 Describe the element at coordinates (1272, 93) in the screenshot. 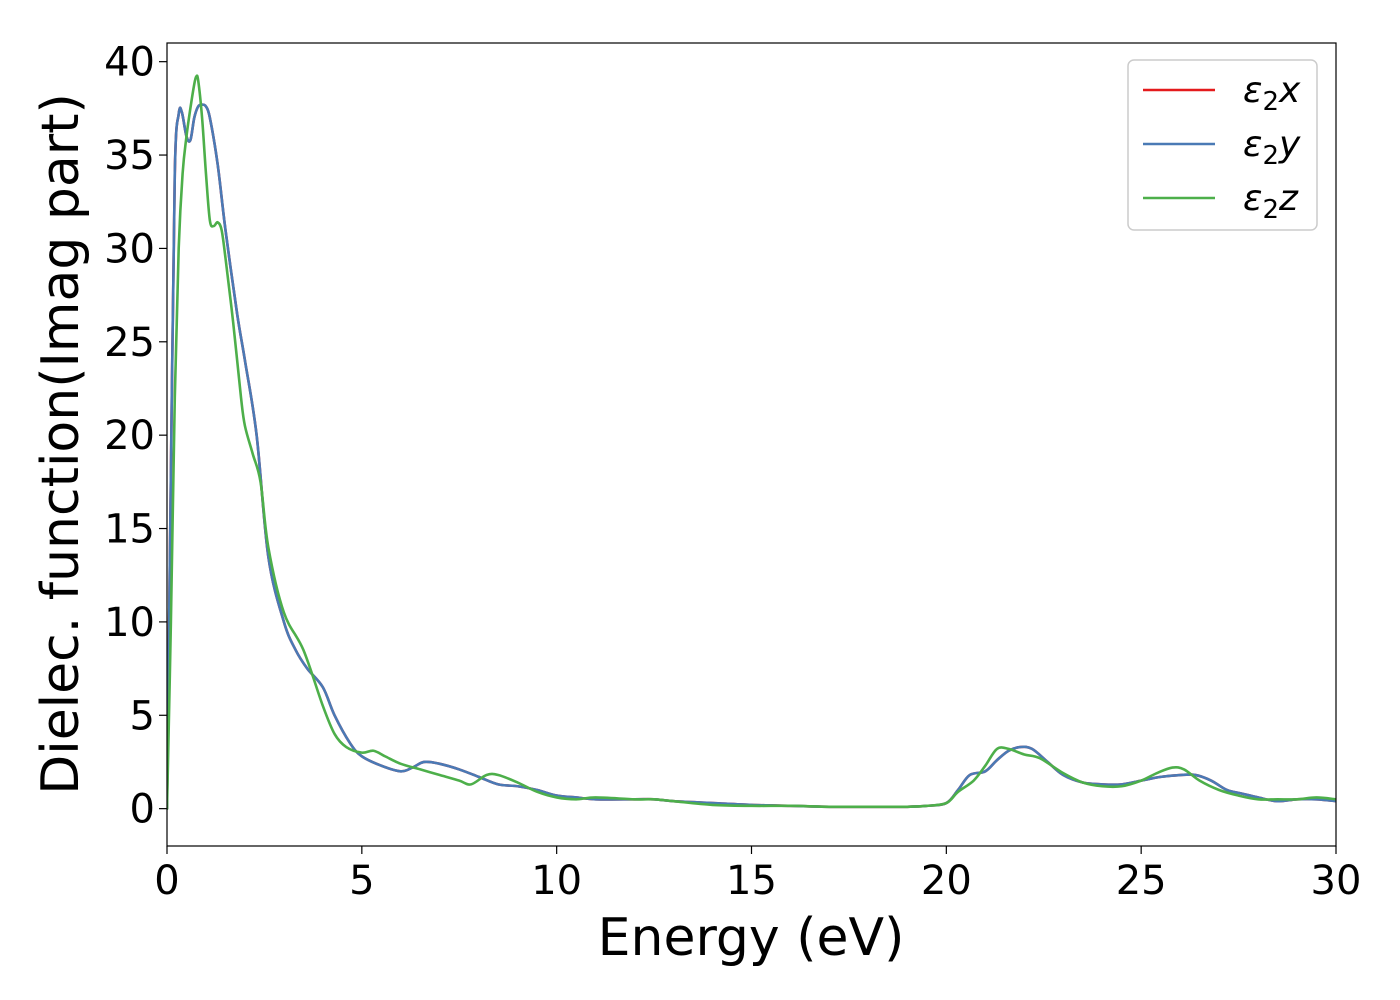

I see `legend-label-x: ε2x` at that location.